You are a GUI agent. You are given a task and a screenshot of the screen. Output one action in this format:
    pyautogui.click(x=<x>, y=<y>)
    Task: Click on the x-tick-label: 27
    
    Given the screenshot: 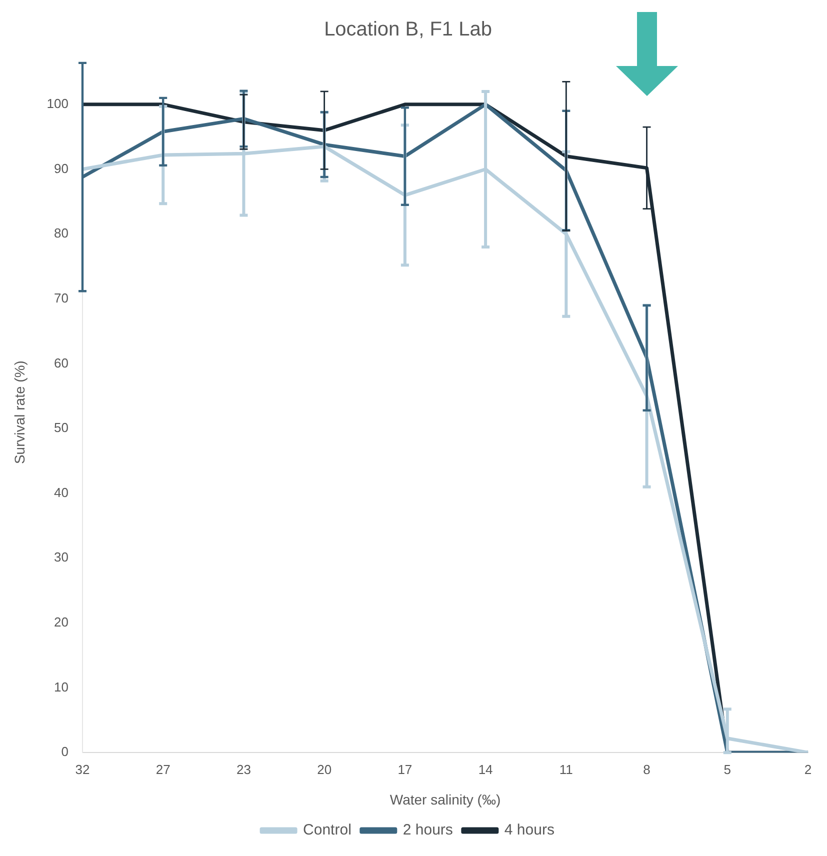 What is the action you would take?
    pyautogui.click(x=163, y=769)
    